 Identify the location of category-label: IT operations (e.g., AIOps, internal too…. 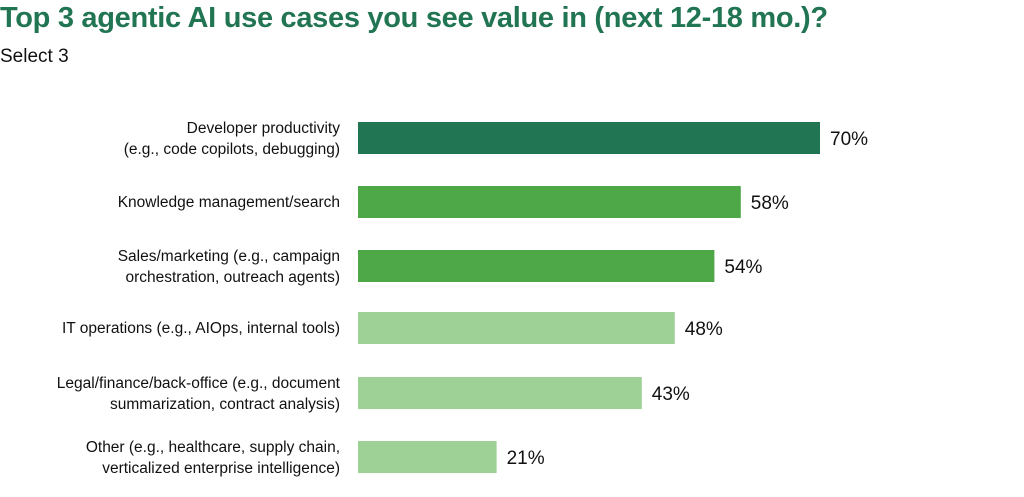
(201, 328).